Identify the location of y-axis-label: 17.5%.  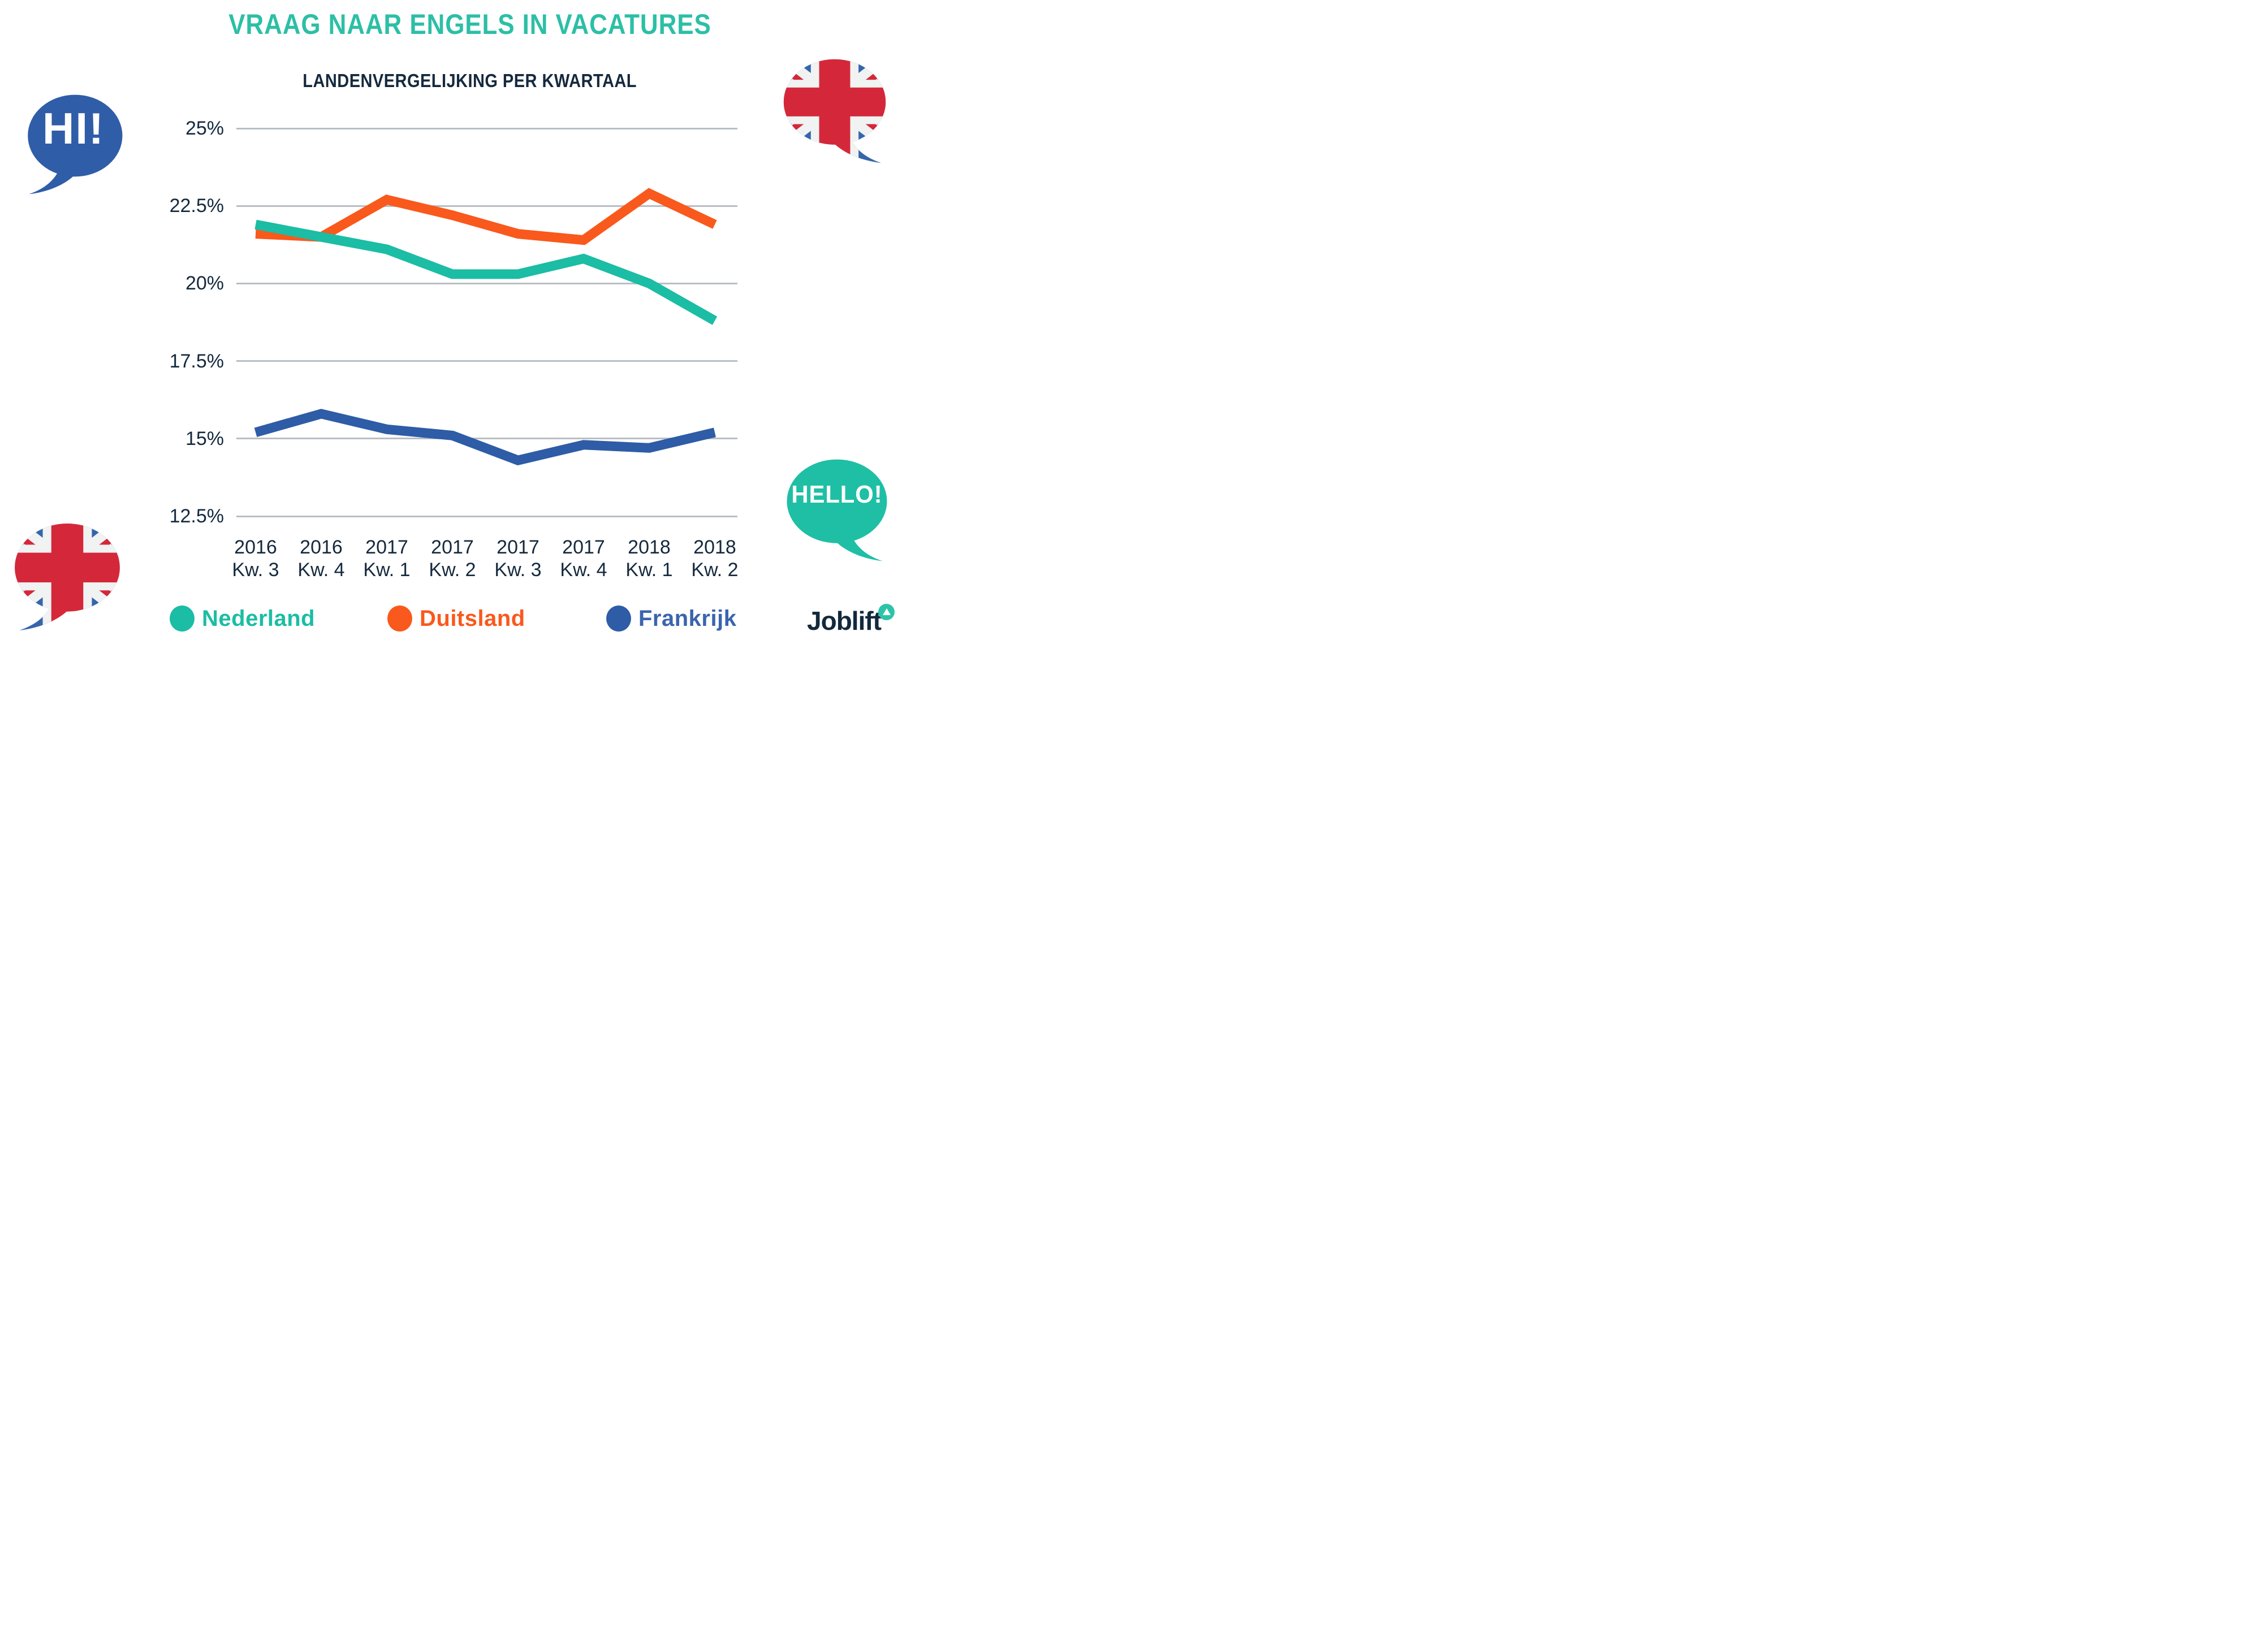
(196, 361).